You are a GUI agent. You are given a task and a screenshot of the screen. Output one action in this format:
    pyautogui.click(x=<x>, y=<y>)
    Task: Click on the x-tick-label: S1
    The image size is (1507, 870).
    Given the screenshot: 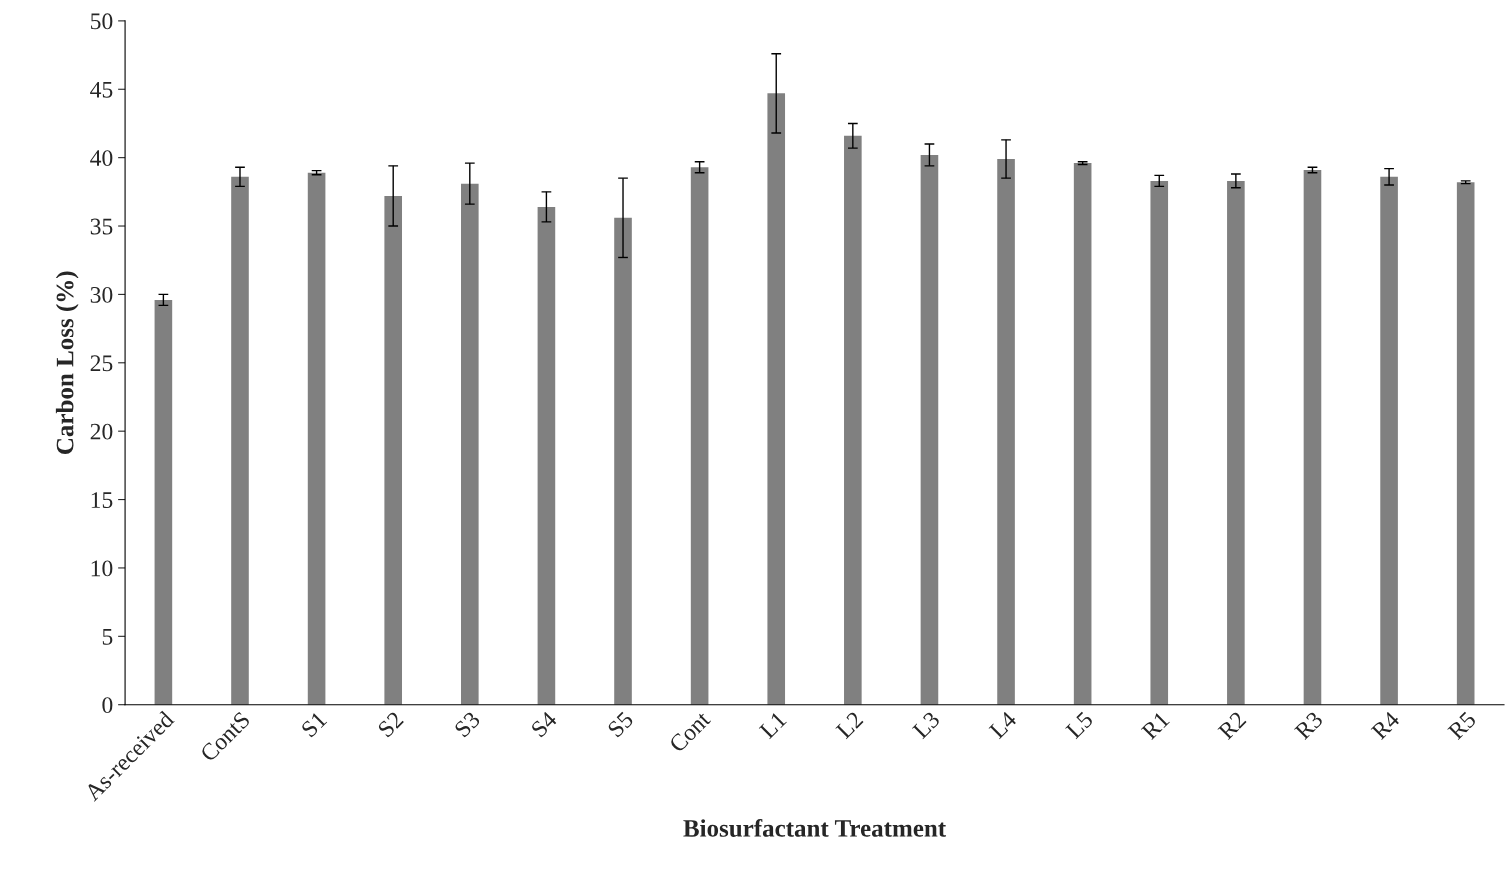 What is the action you would take?
    pyautogui.click(x=314, y=724)
    